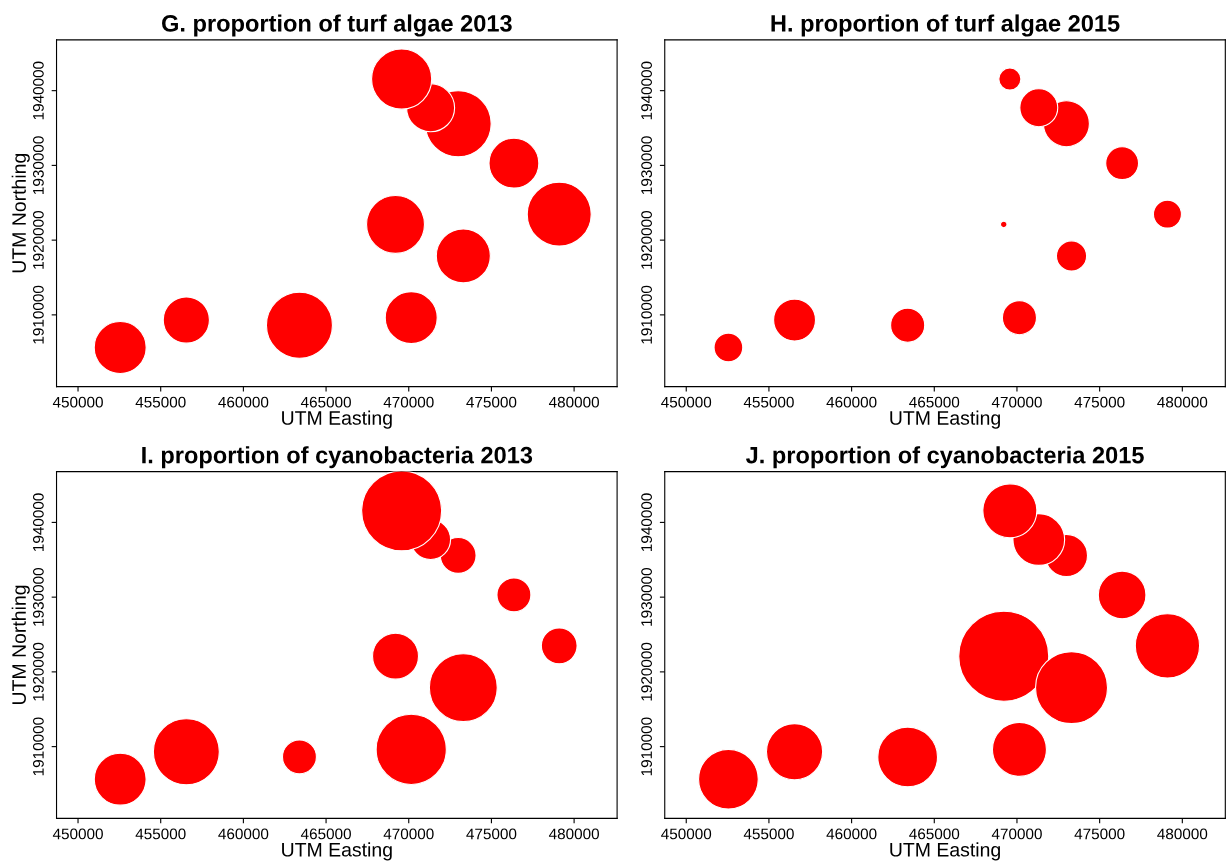 The height and width of the screenshot is (866, 1229). What do you see at coordinates (944, 457) in the screenshot?
I see `chart-title: J. proportion of cyanobacteria 2015` at bounding box center [944, 457].